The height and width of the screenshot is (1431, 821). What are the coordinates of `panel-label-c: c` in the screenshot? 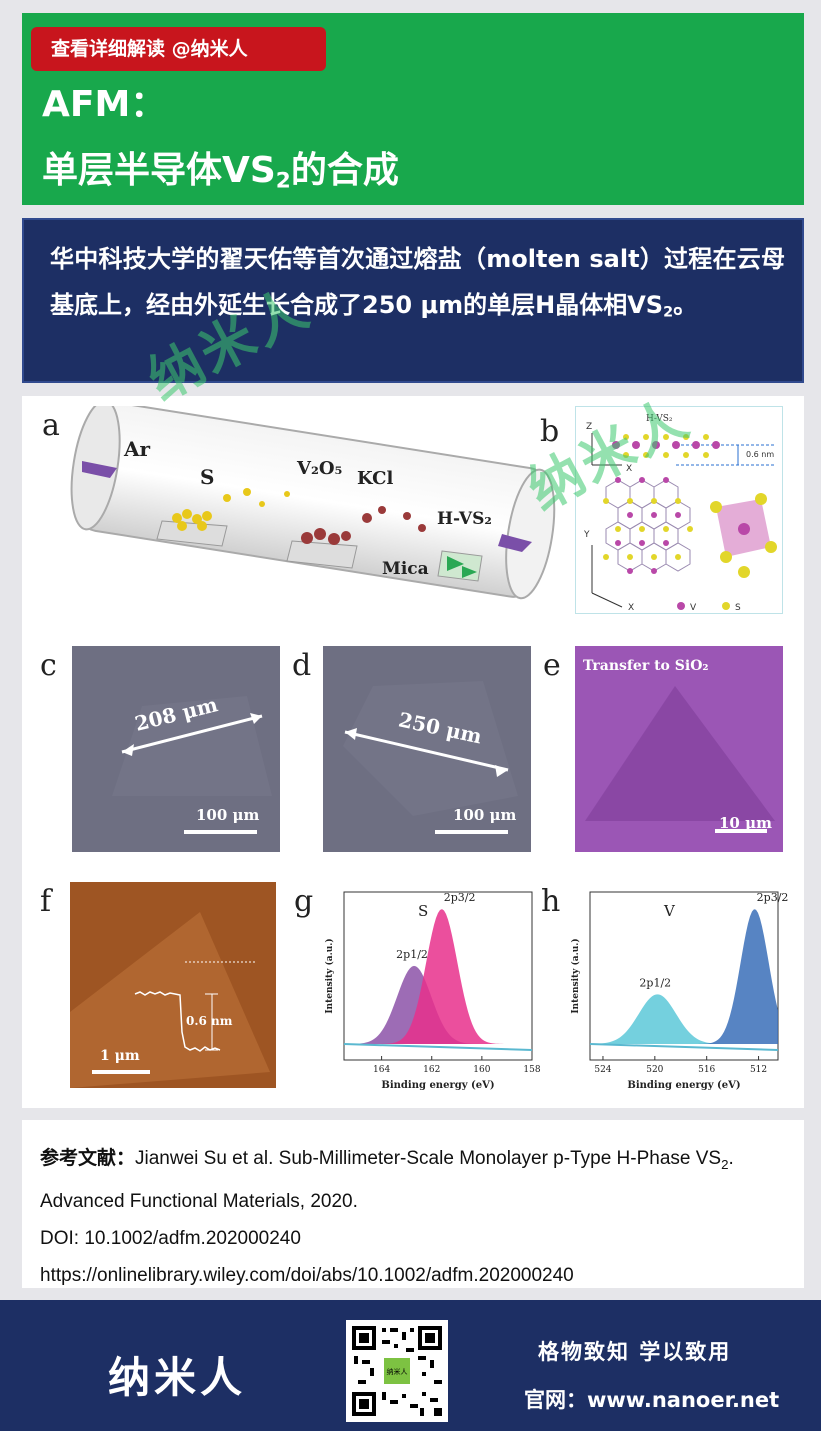 It's located at (48, 665).